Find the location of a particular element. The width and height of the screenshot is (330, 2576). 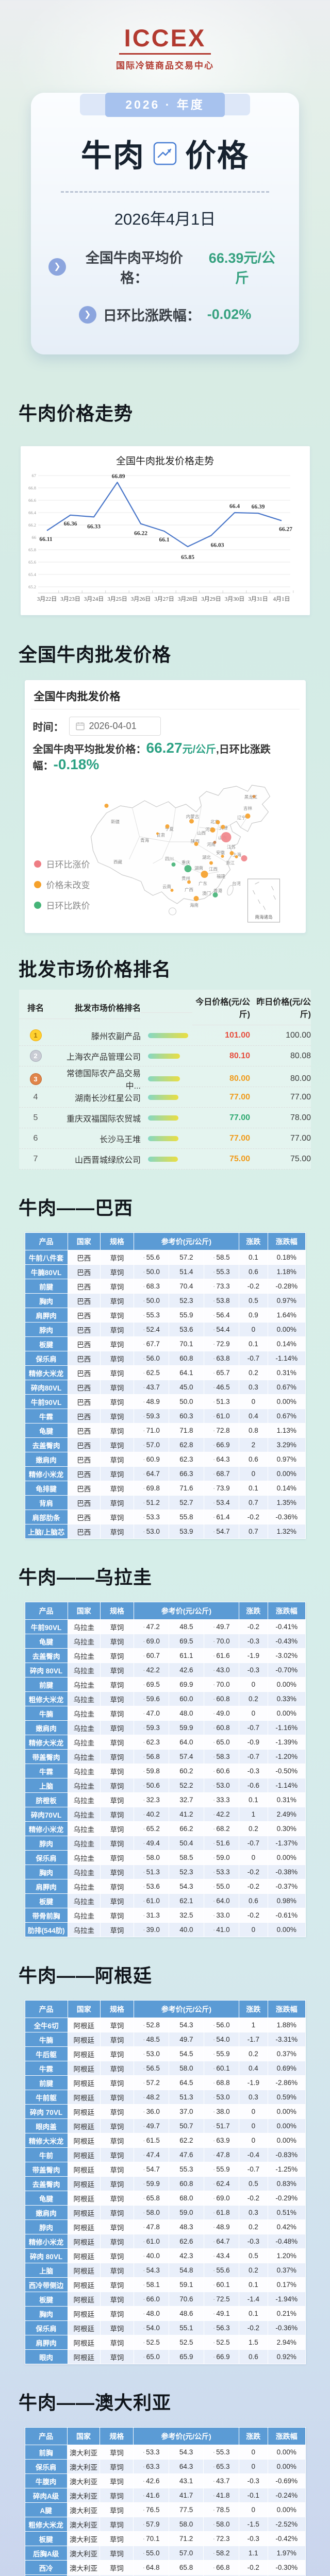

table-header-cell: 国家 is located at coordinates (84, 1611).